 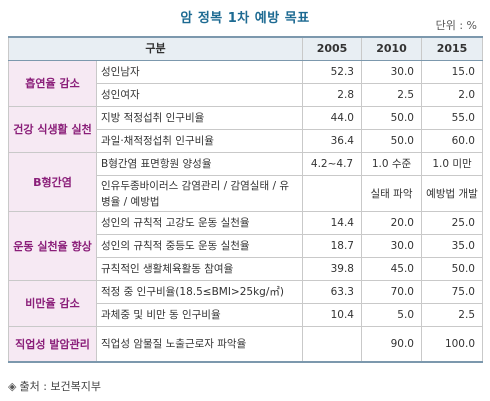 I want to click on unit-label: 단위 : %, so click(x=456, y=25).